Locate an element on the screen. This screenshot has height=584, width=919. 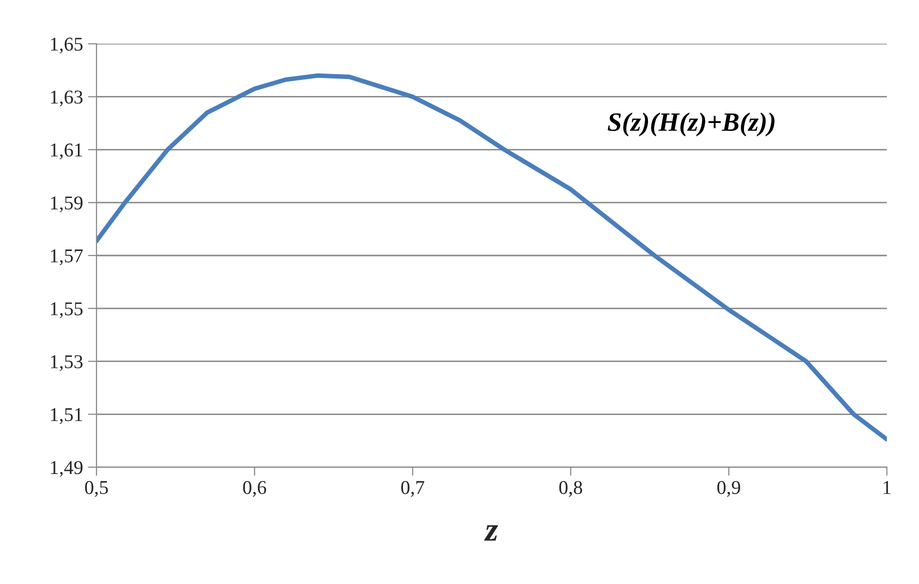
x-tick-label: 0,9 is located at coordinates (728, 488).